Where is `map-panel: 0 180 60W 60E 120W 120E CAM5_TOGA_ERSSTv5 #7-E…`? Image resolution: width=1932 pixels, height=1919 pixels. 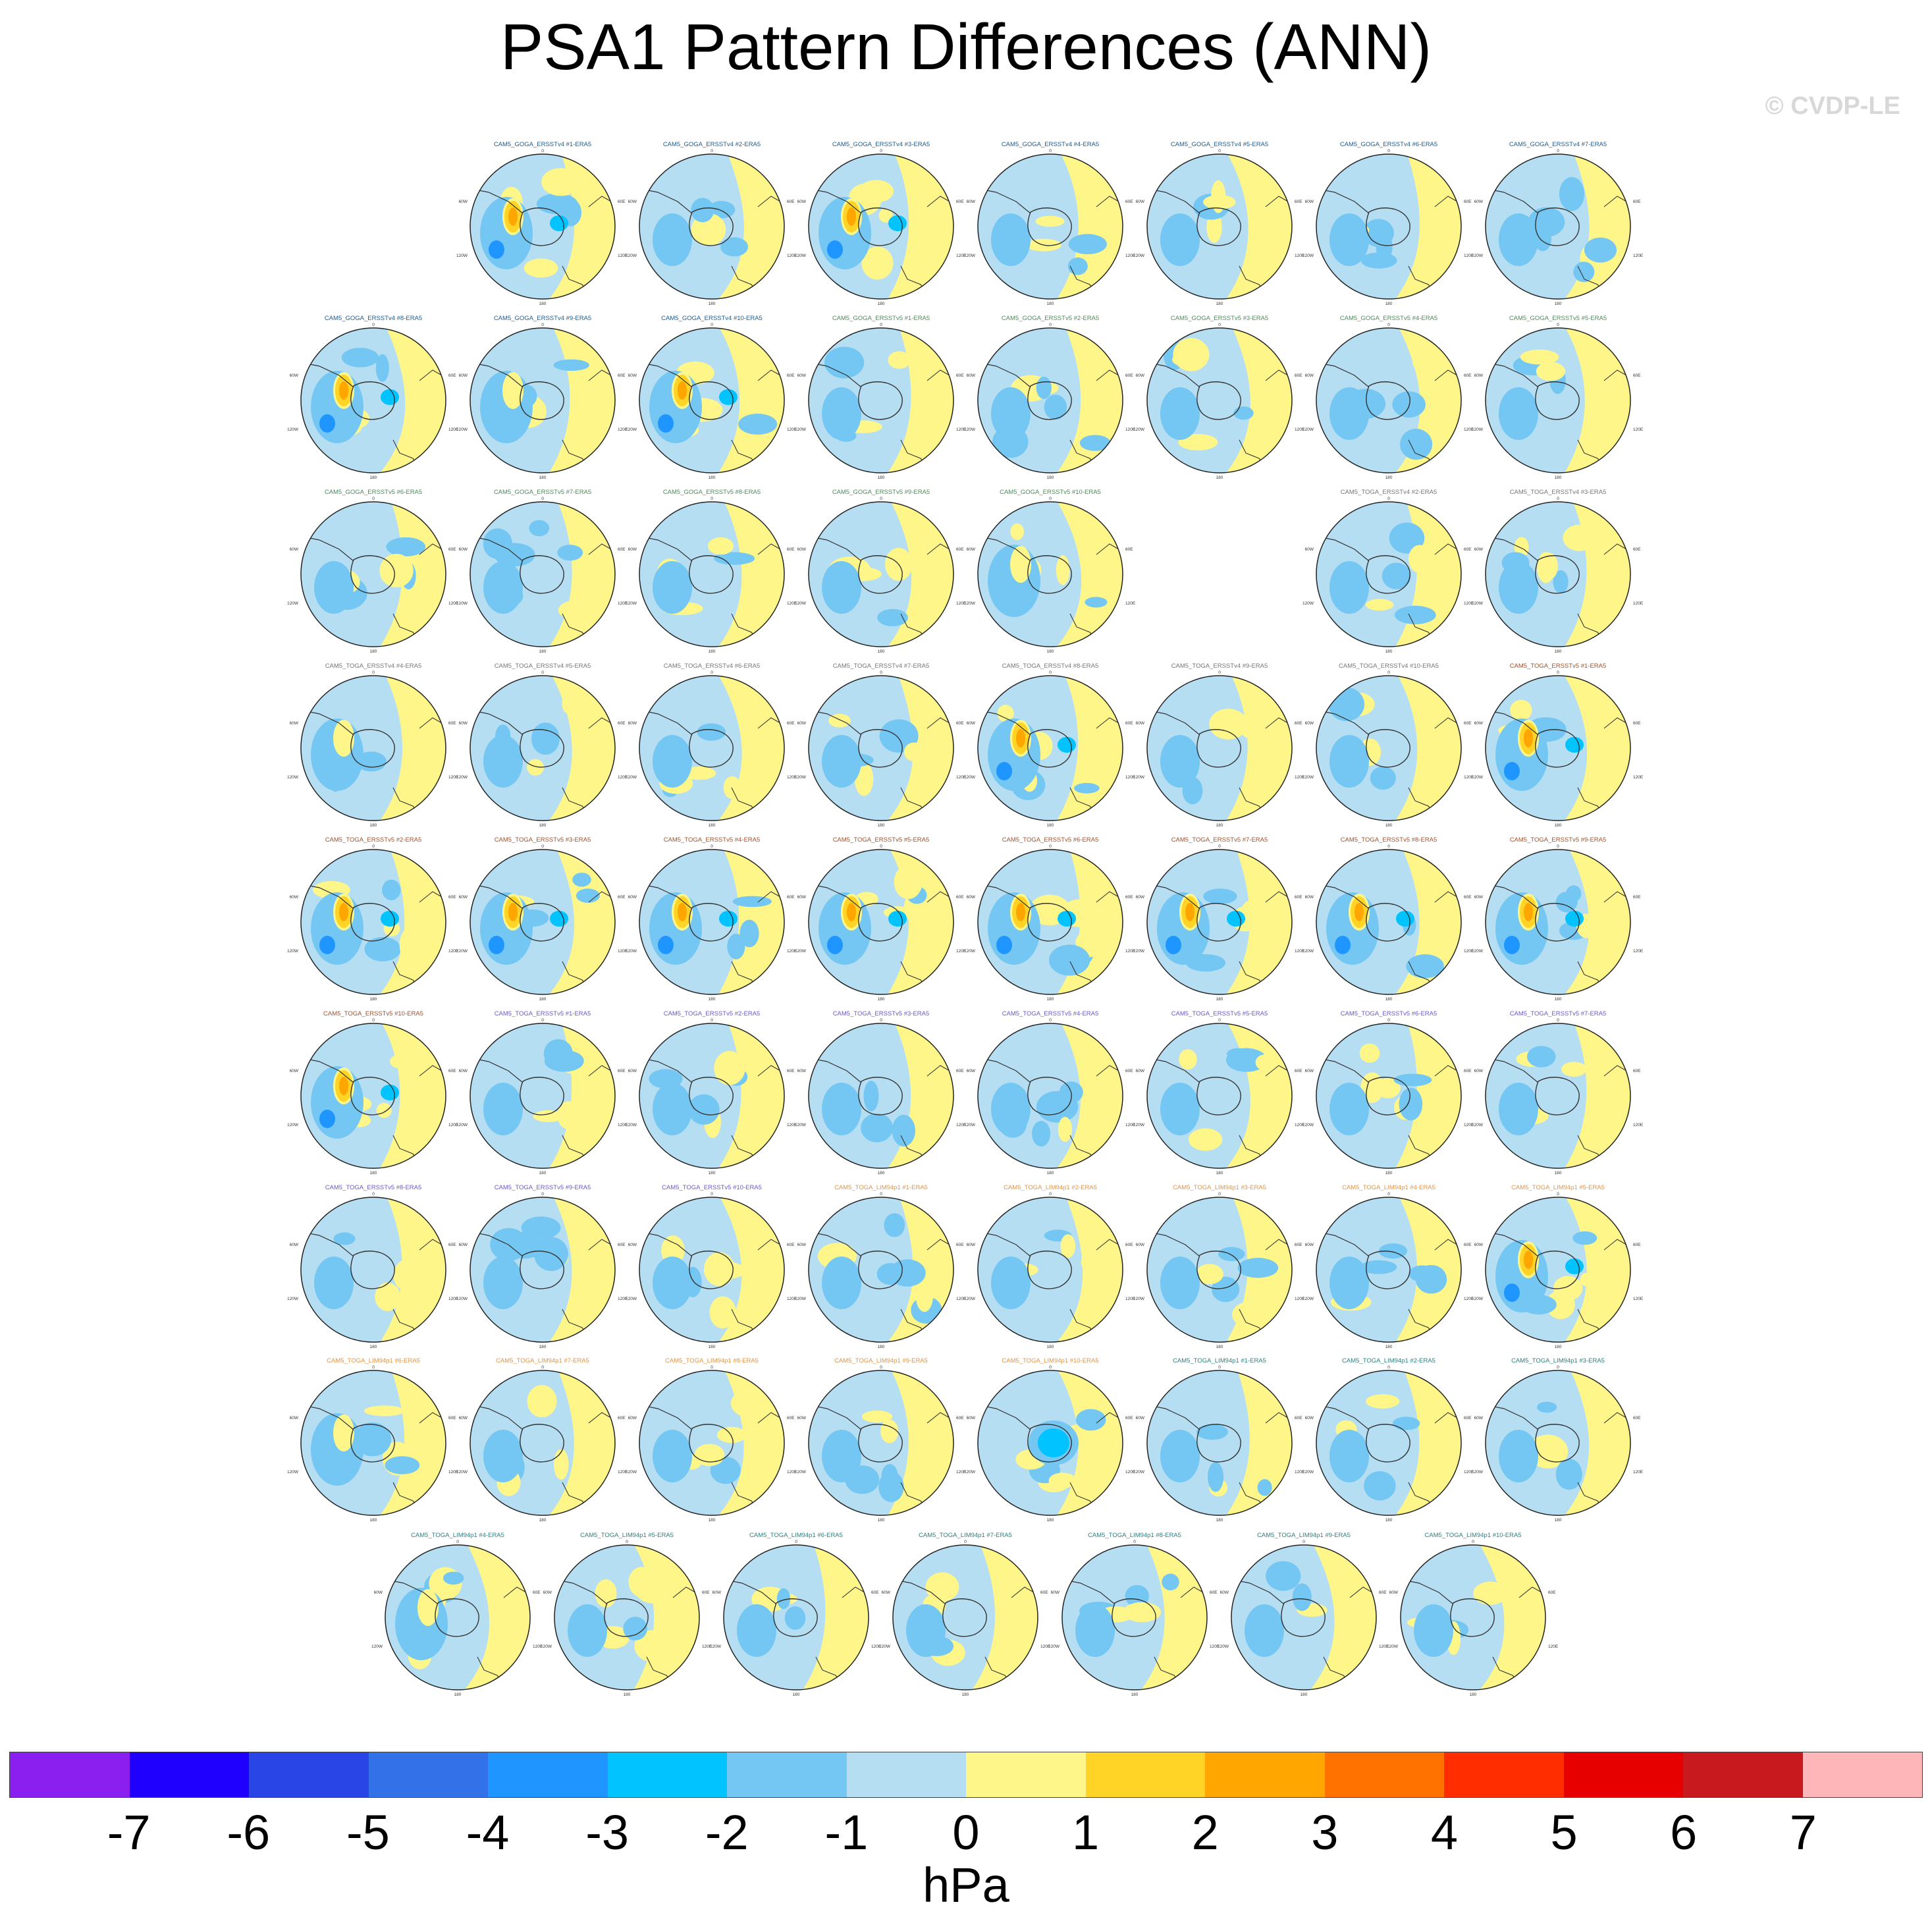
map-panel: 0 180 60W 60E 120W 120E CAM5_TOGA_ERSSTv5 #7-E… is located at coordinates (1558, 1093).